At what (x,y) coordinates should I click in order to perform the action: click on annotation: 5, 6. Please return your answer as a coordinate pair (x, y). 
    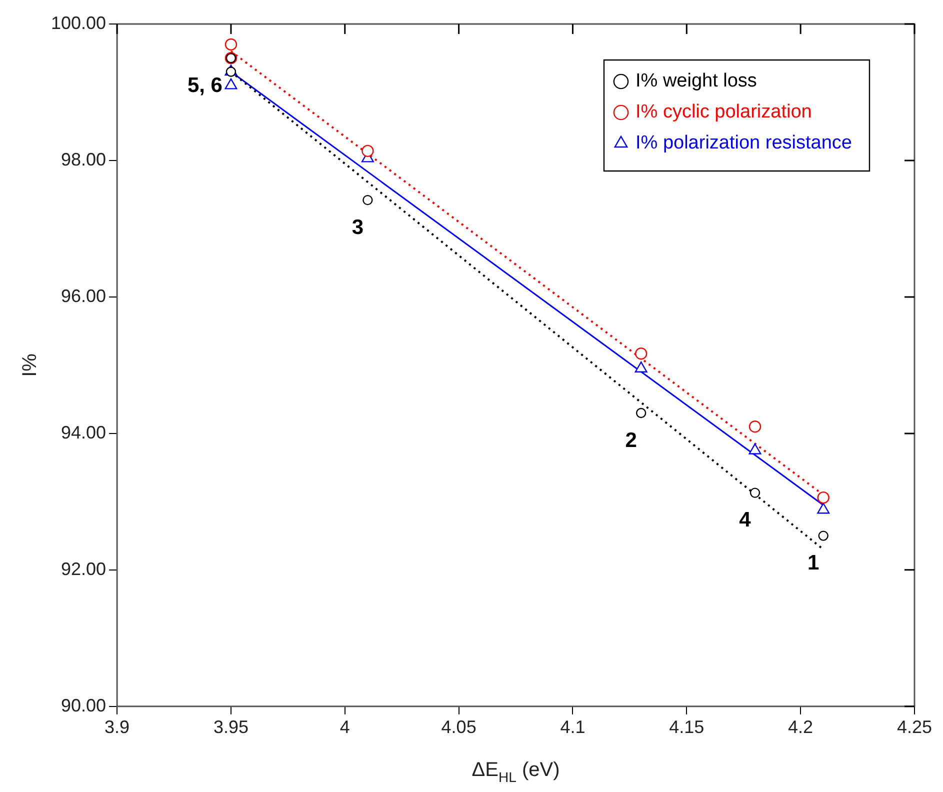
    Looking at the image, I should click on (204, 85).